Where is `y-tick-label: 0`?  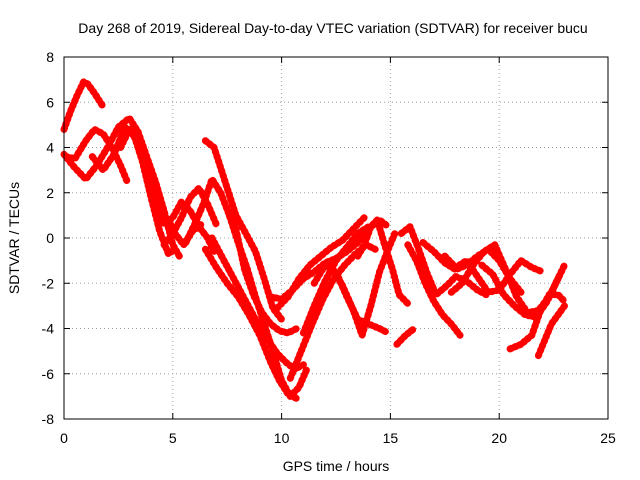
y-tick-label: 0 is located at coordinates (50, 238).